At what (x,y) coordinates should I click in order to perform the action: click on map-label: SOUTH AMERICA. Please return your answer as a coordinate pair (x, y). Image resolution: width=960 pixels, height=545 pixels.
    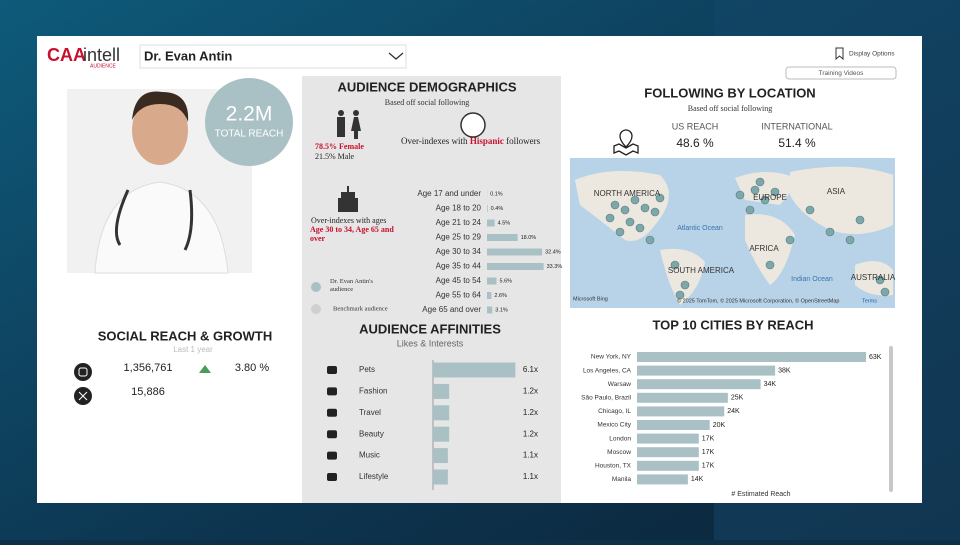
    Looking at the image, I should click on (701, 270).